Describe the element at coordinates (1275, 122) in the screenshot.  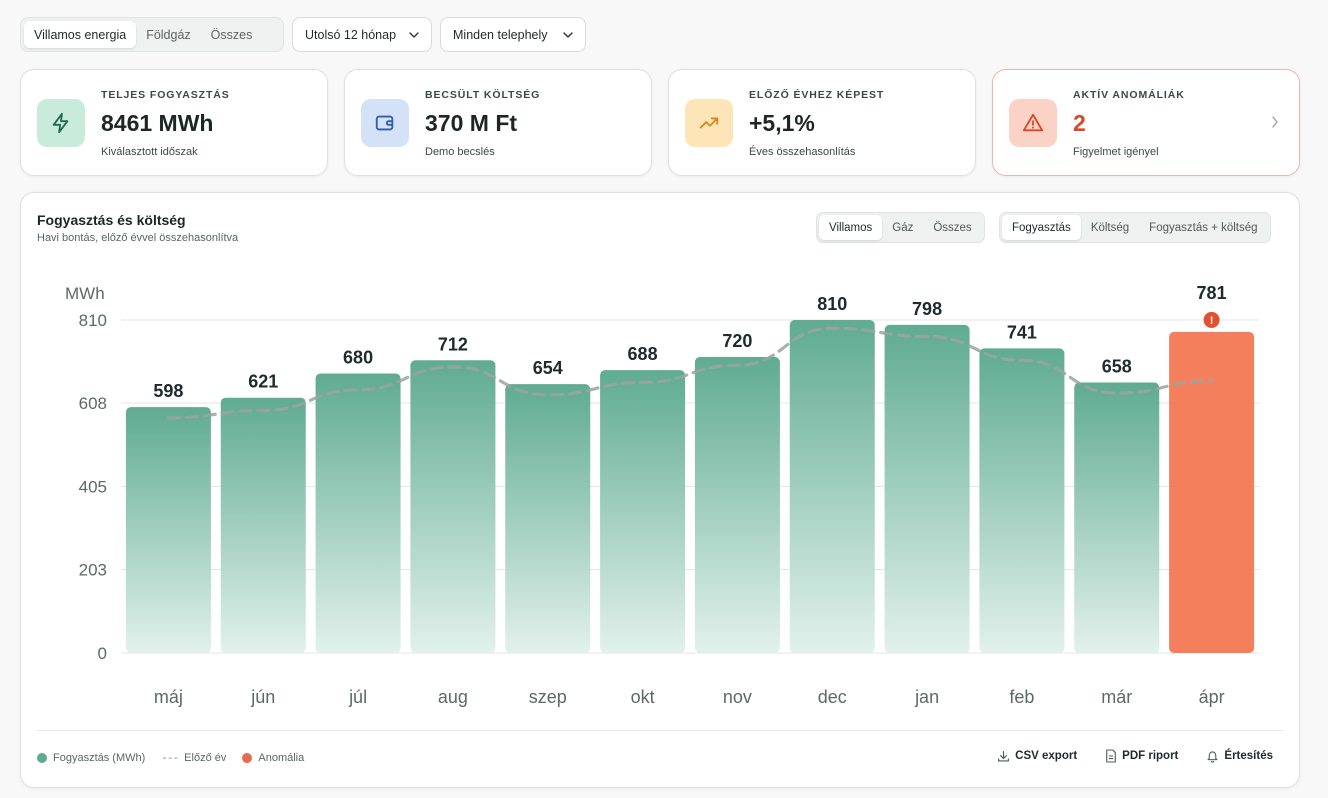
I see `chevron-right-icon` at that location.